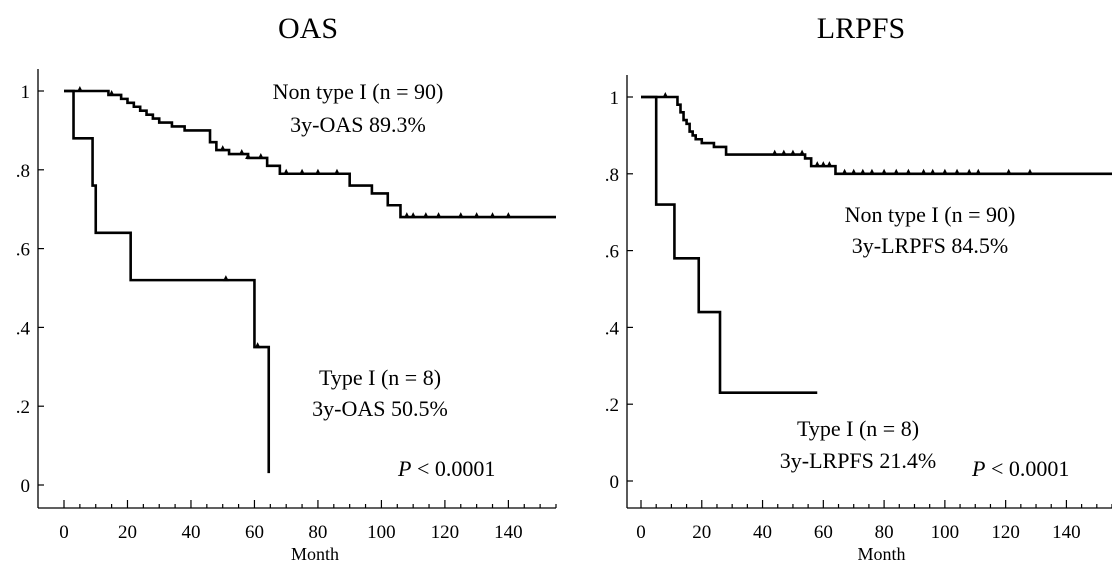  Describe the element at coordinates (861, 28) in the screenshot. I see `chart-title: LRPFS` at that location.